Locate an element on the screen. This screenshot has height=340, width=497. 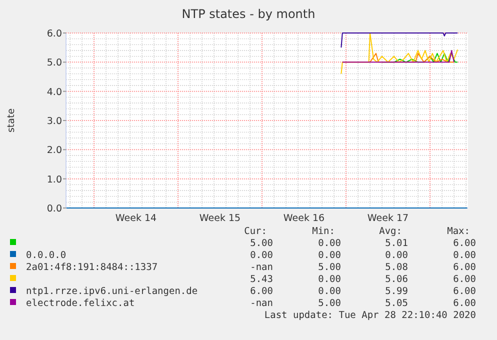
legend-label: electrode.felixc.at is located at coordinates (80, 303).